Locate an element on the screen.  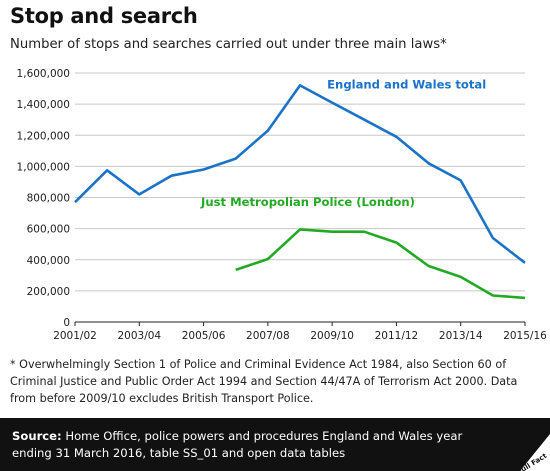
y-tick-label: 1,400,000 is located at coordinates (43, 105).